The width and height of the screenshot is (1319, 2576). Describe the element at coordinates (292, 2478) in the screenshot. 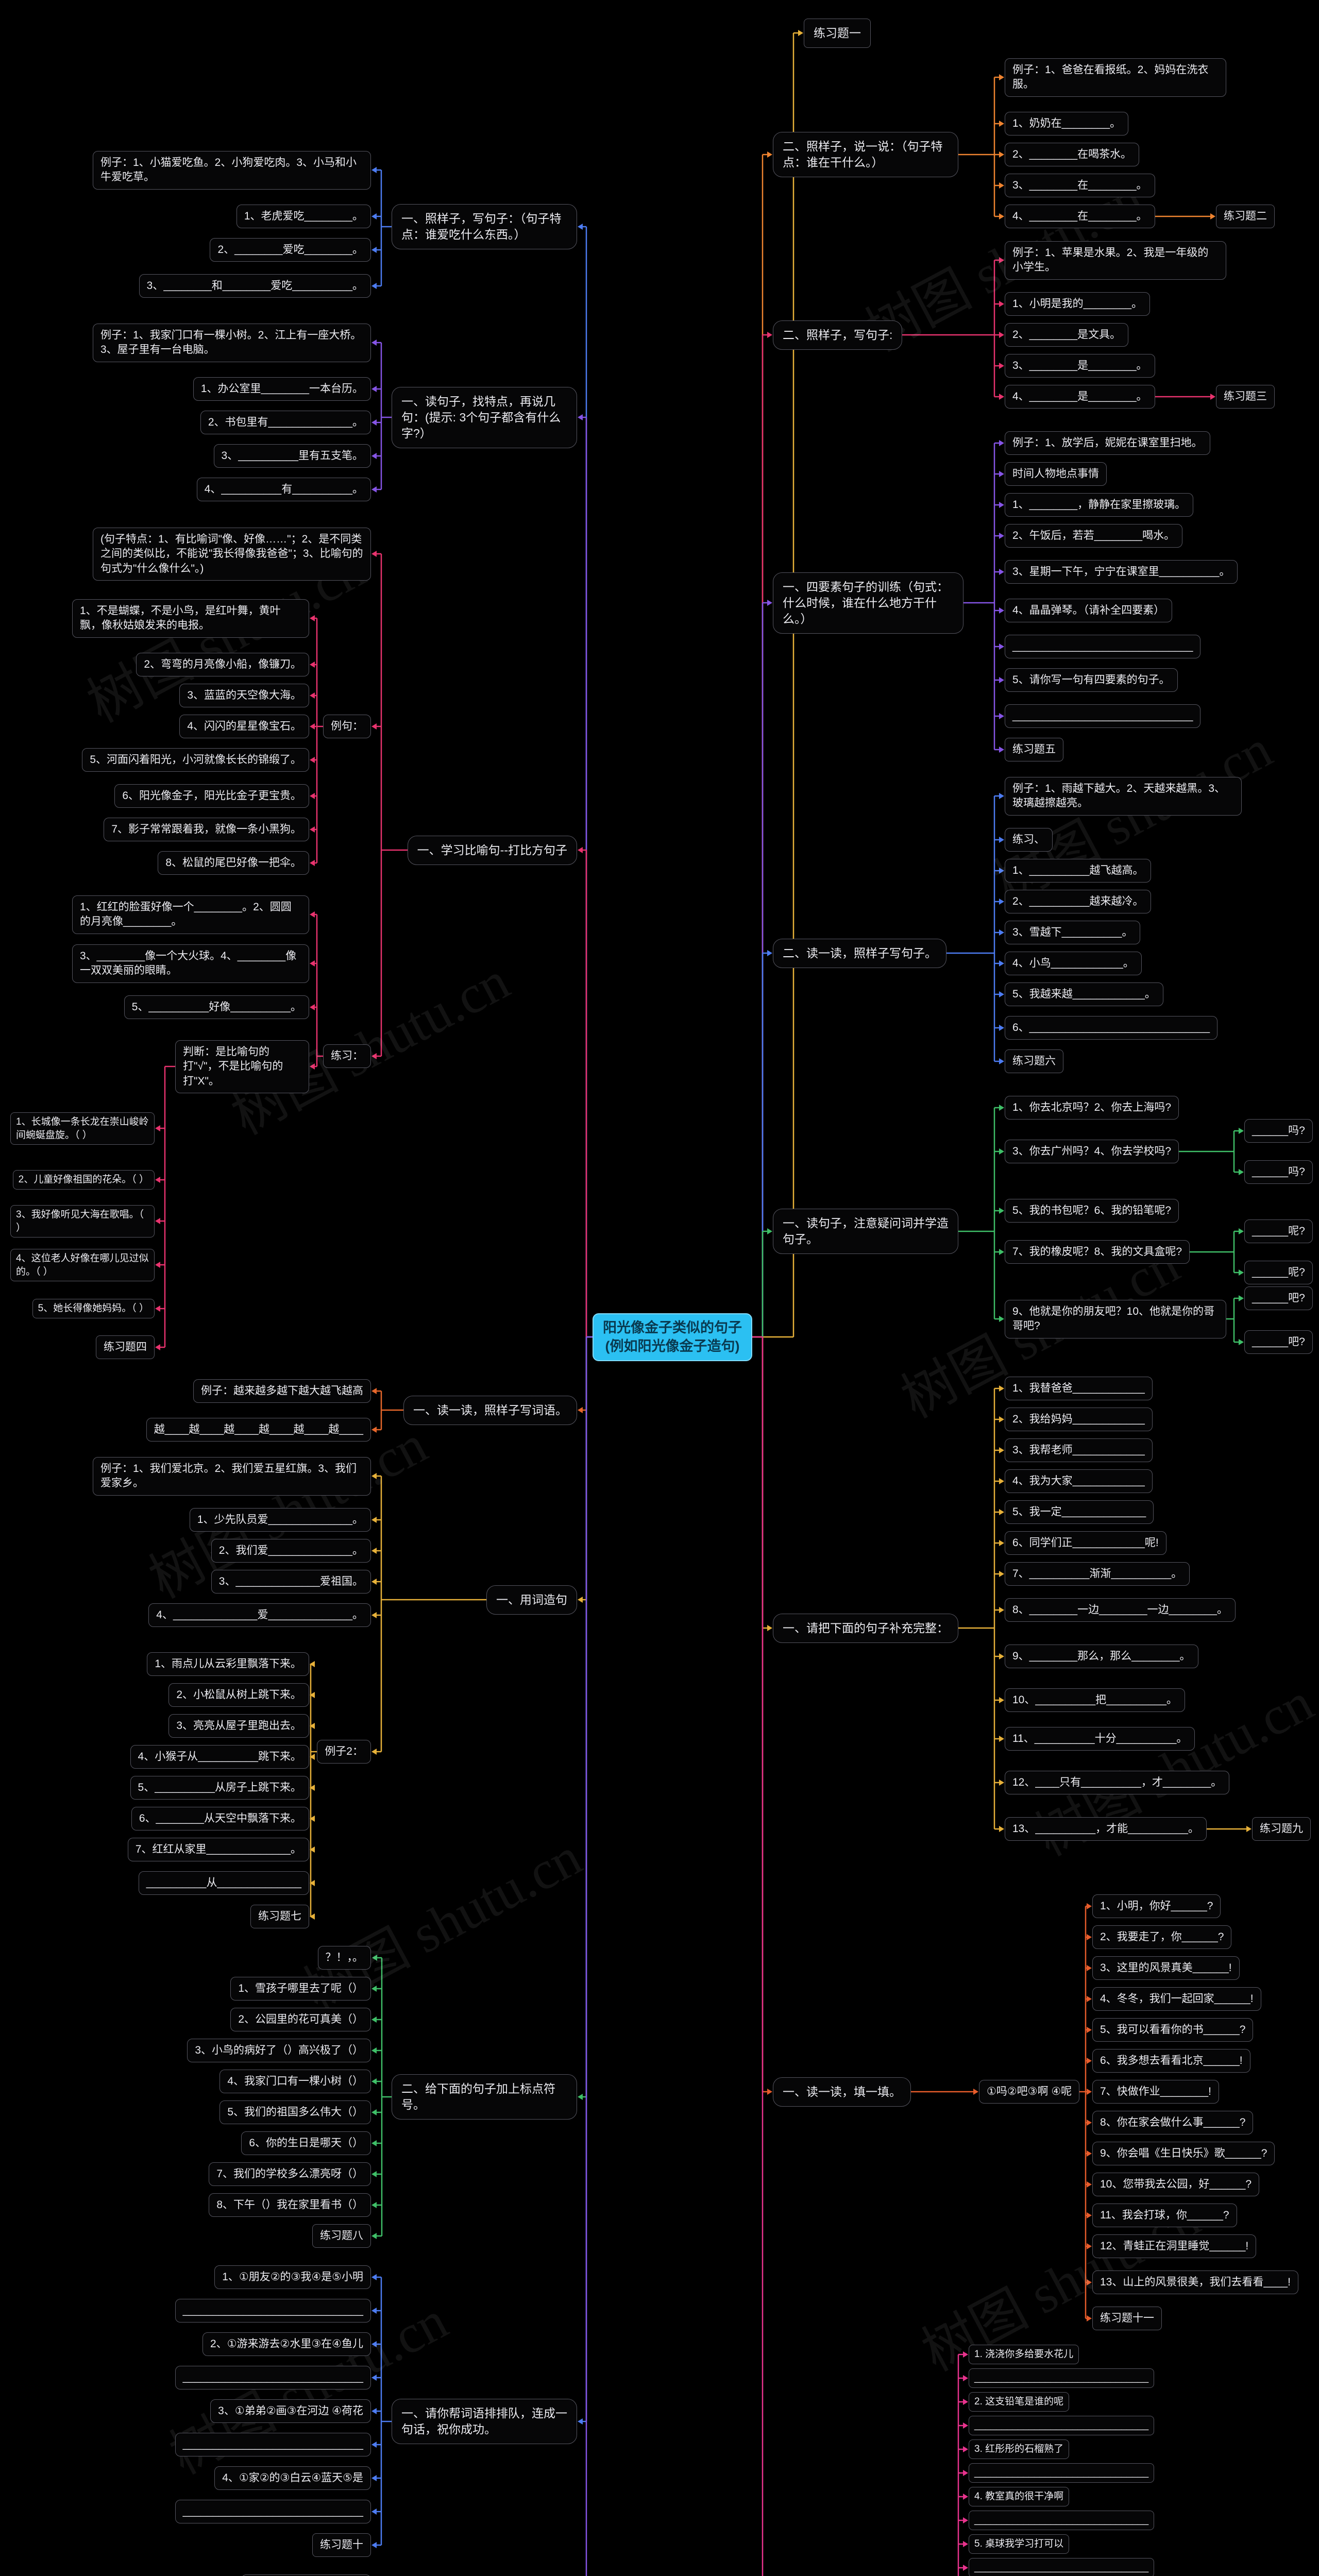

I see `mindmap-node: 4、①家②的③白云④蓝天⑤是` at that location.